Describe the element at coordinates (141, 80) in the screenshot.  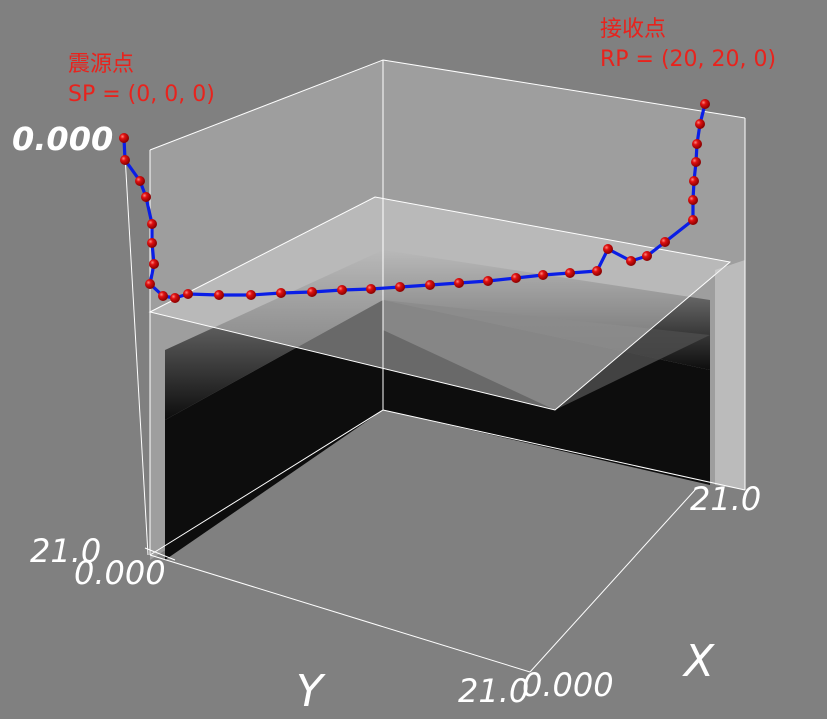
I see `source-point-label: 震源点 SP = (0, 0, 0)` at that location.